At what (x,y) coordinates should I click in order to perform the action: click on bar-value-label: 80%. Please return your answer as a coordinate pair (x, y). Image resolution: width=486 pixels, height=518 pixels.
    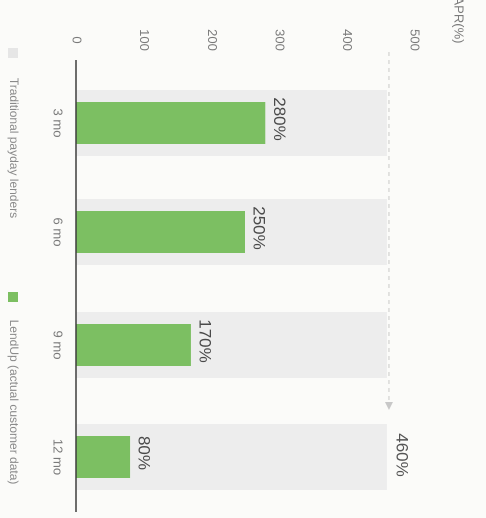
    Looking at the image, I should click on (144, 453).